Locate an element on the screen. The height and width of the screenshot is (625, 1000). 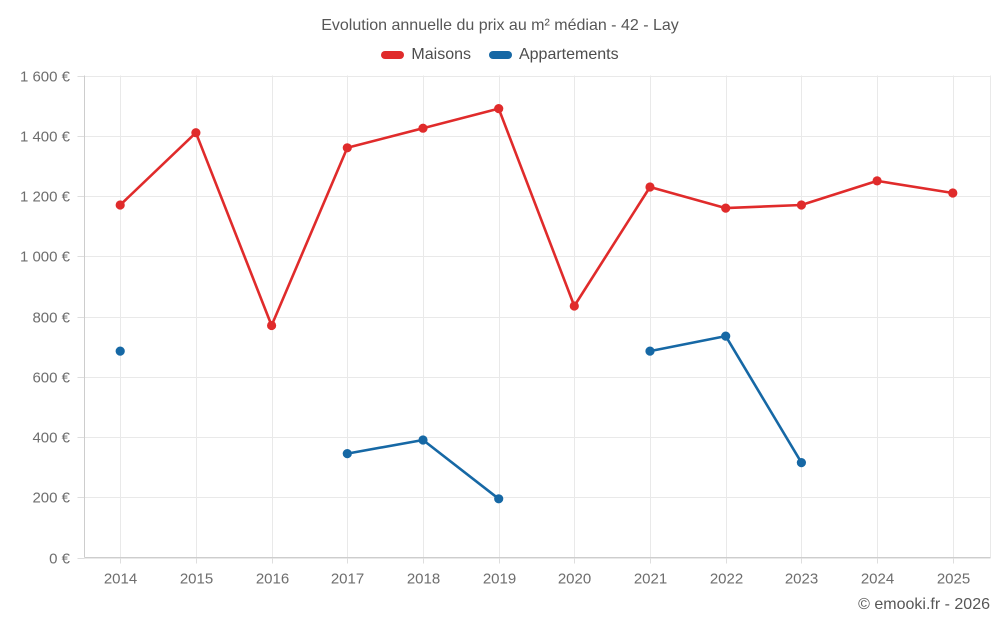
x-axis-tick-label: 2017 is located at coordinates (347, 579).